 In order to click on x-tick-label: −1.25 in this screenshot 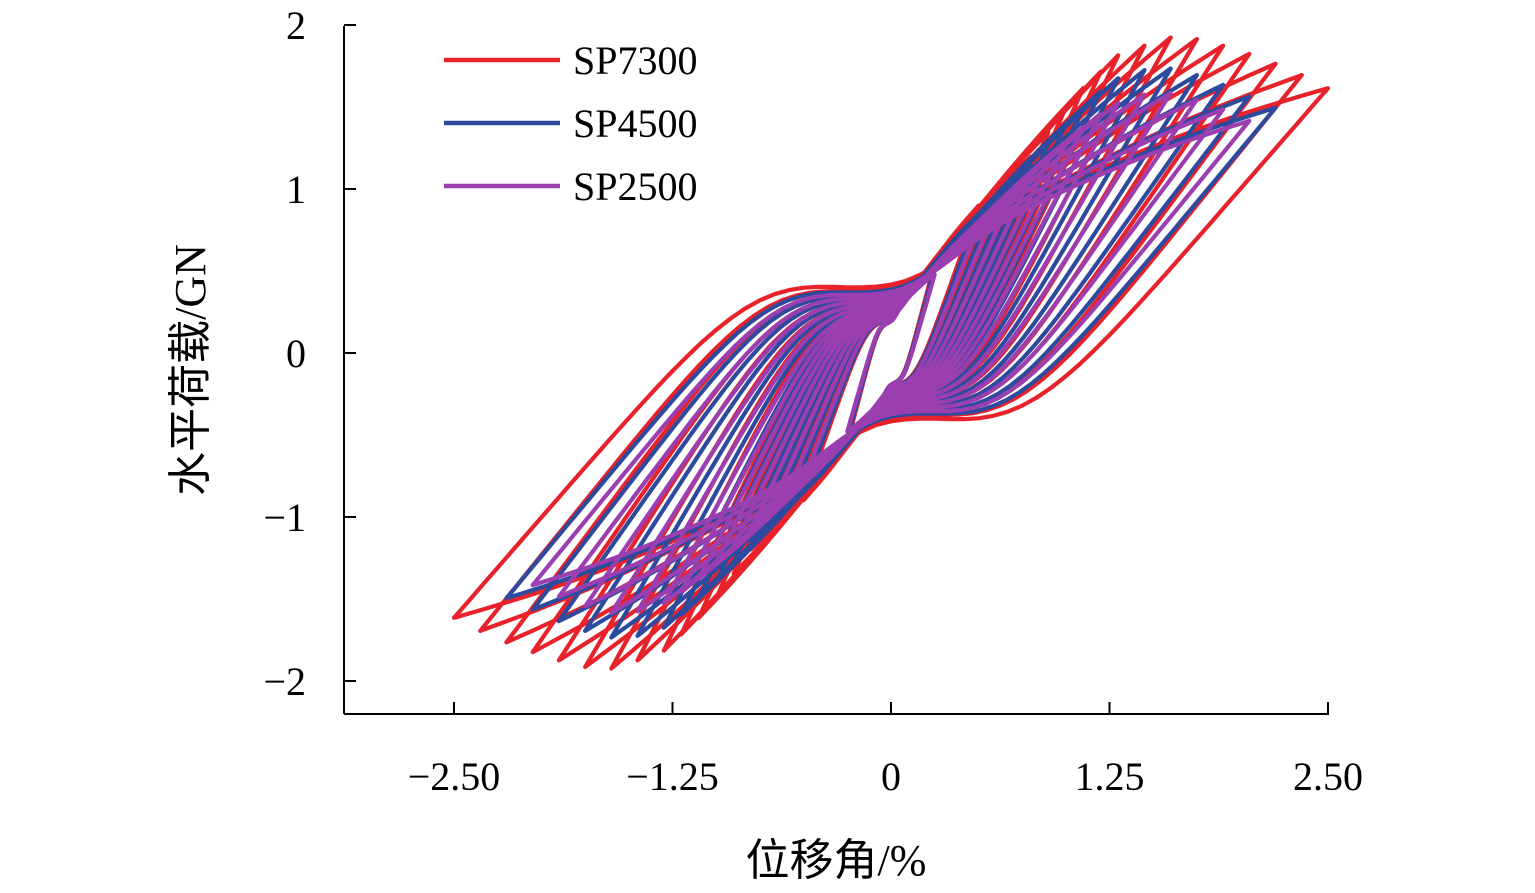, I will do `click(672, 776)`.